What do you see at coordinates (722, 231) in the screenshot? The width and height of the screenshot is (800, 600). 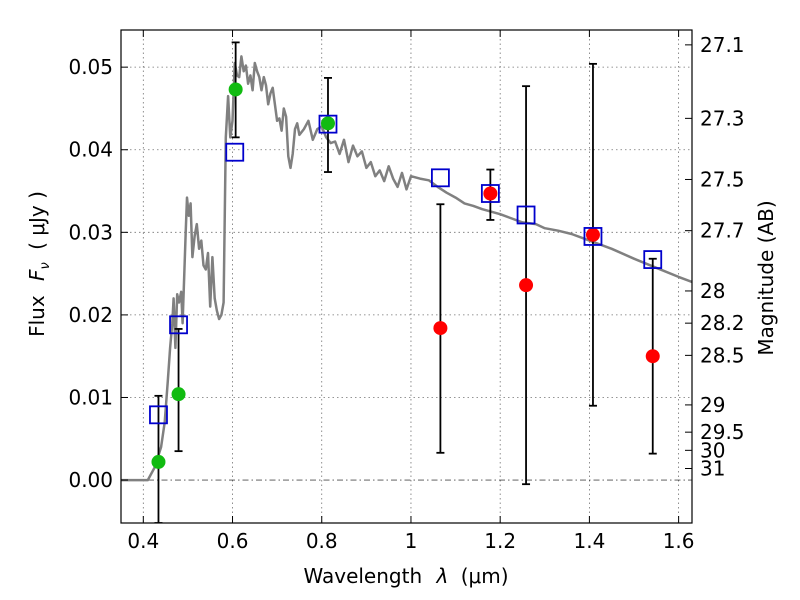 I see `mag-tick-label: 27.7` at bounding box center [722, 231].